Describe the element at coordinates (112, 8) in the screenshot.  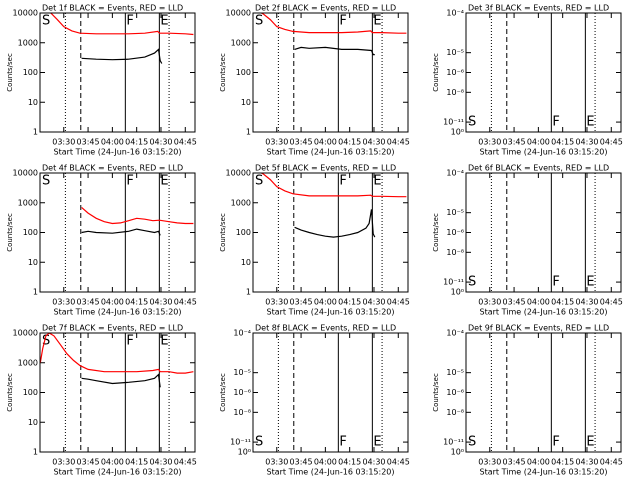
I see `panel-title: Det 1f BLACK = Events, RED = LLD` at that location.